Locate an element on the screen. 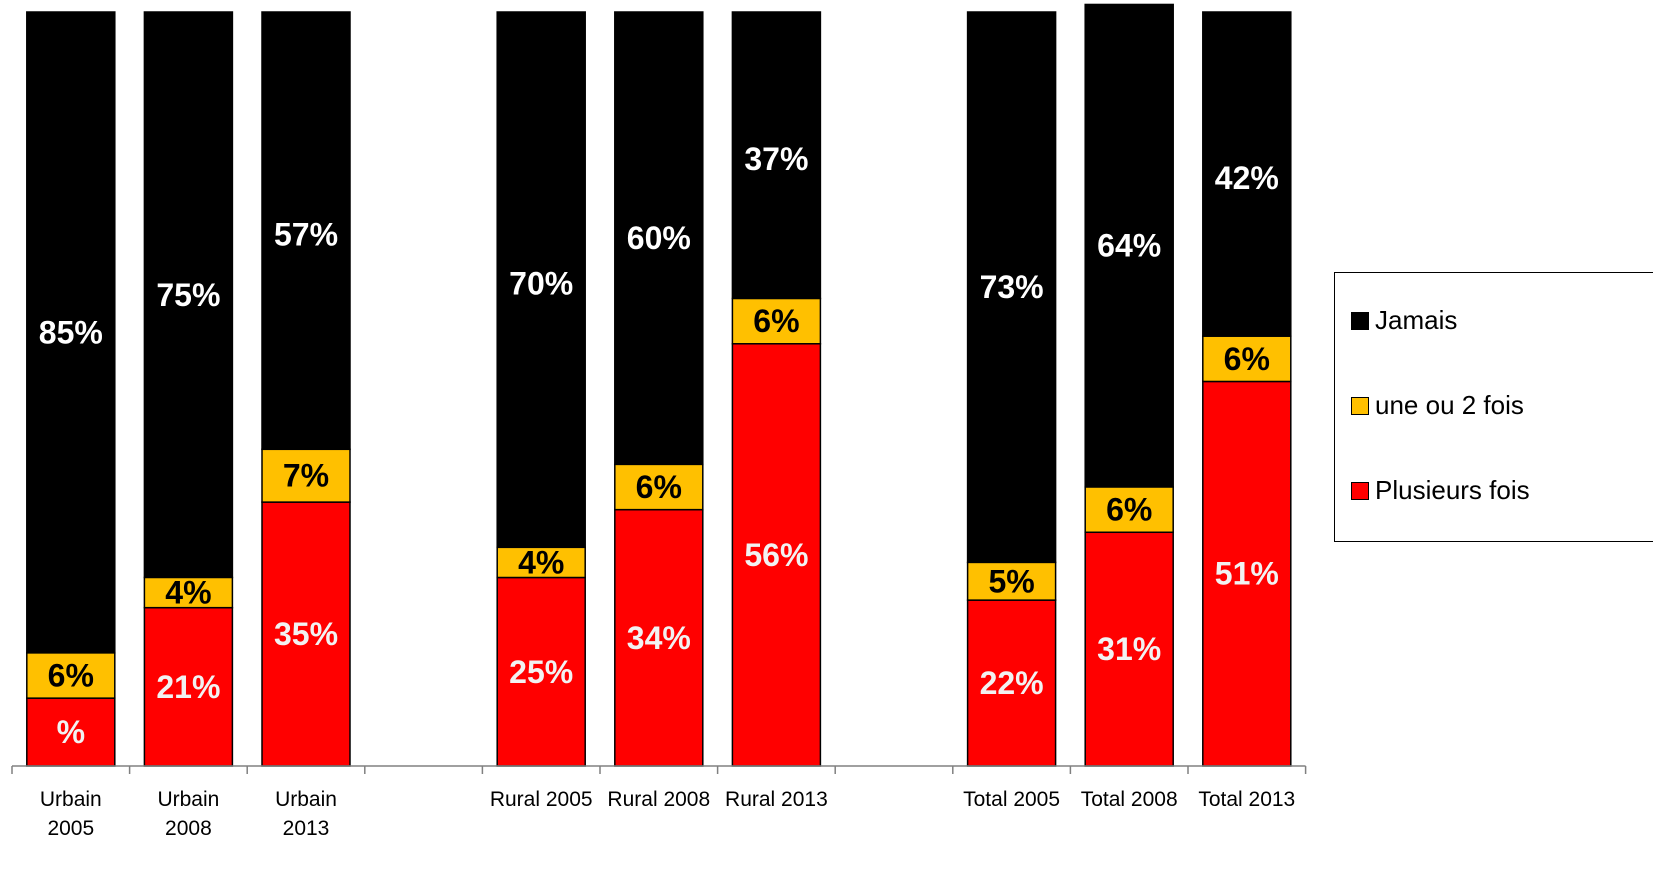 This screenshot has width=1653, height=883. data-label-une-ou-2-fois-9: 6% is located at coordinates (1247, 359).